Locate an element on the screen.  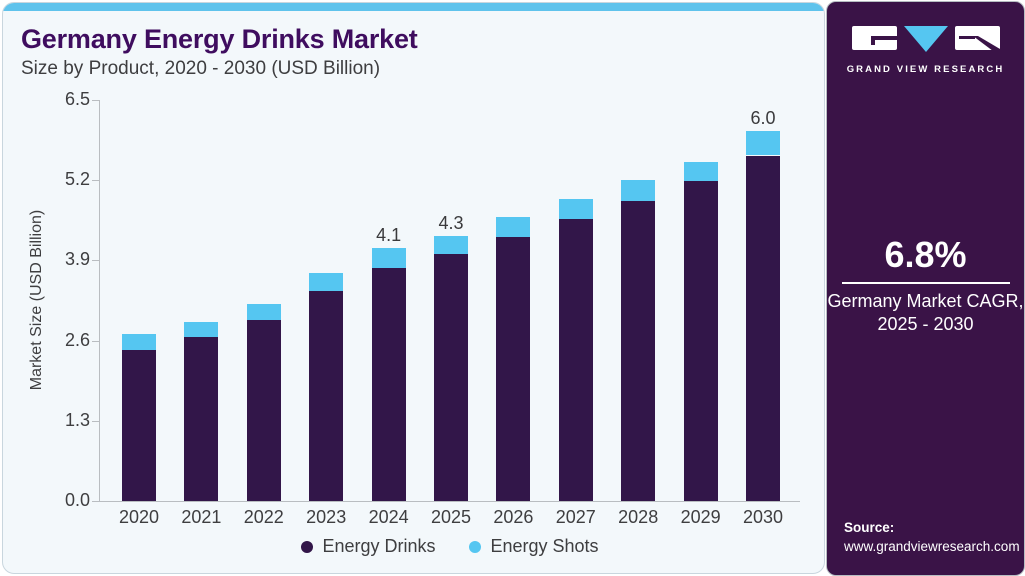
y-tick-mark-0.0 is located at coordinates (95, 501).